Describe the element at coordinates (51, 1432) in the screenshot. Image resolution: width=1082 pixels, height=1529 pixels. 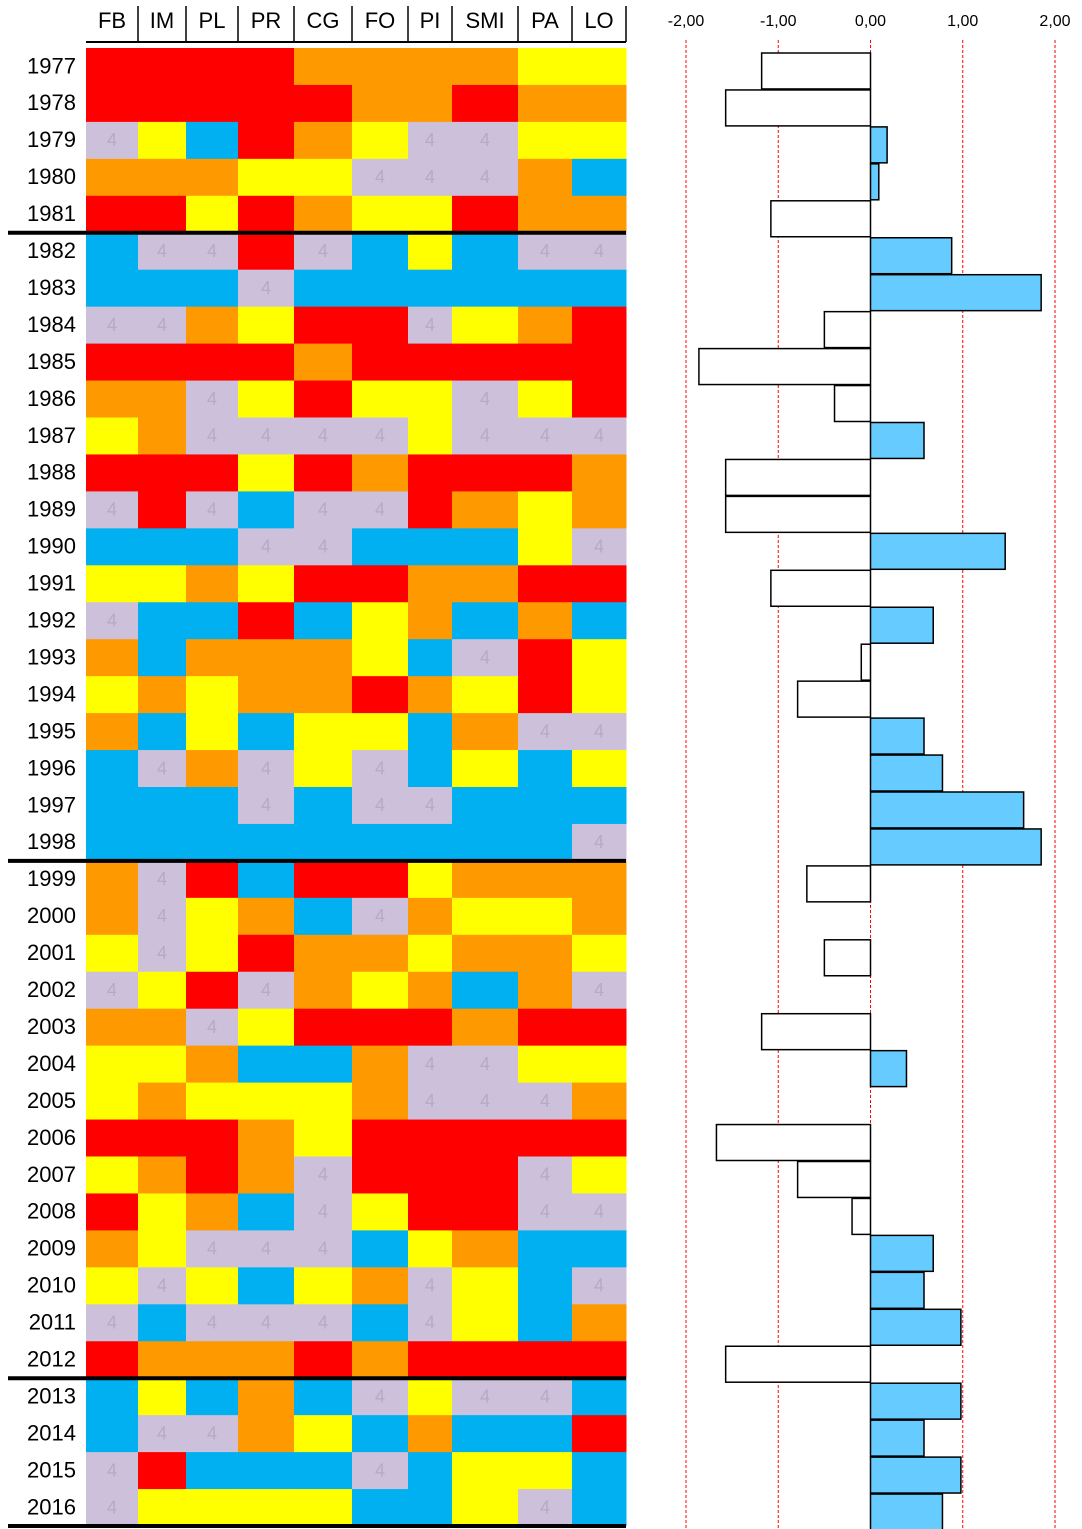
I see `year-label: 2014` at that location.